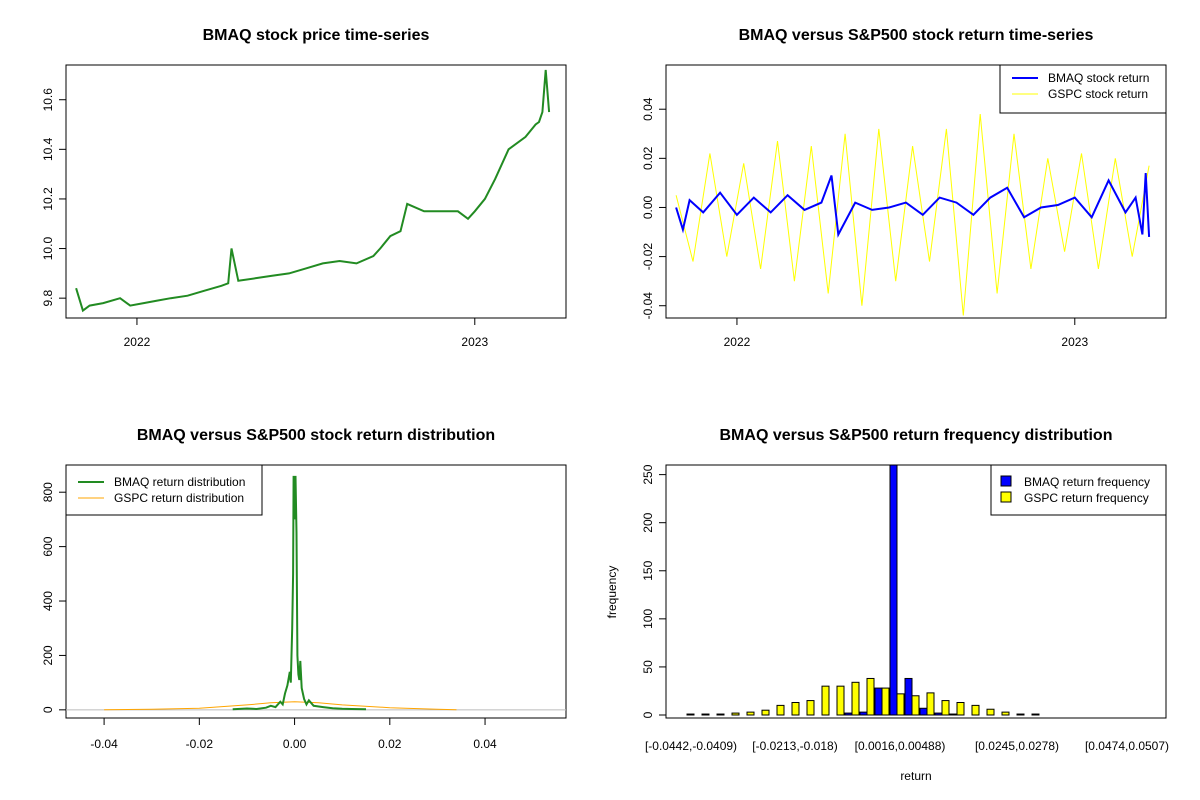 Image resolution: width=1200 pixels, height=800 pixels. I want to click on x-axis-label: return, so click(915, 776).